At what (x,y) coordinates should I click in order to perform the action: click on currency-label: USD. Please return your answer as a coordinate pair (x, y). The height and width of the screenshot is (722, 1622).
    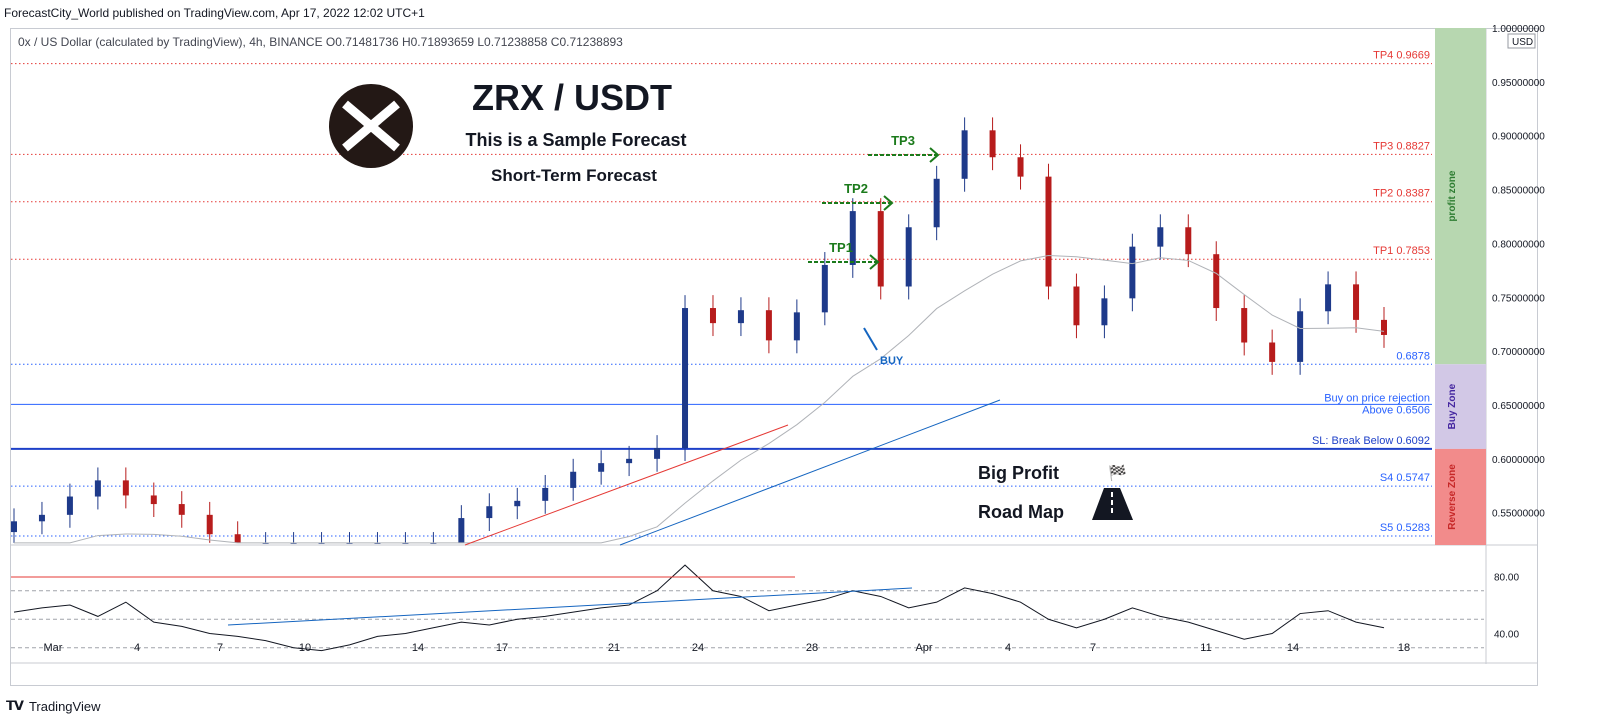
    Looking at the image, I should click on (1522, 42).